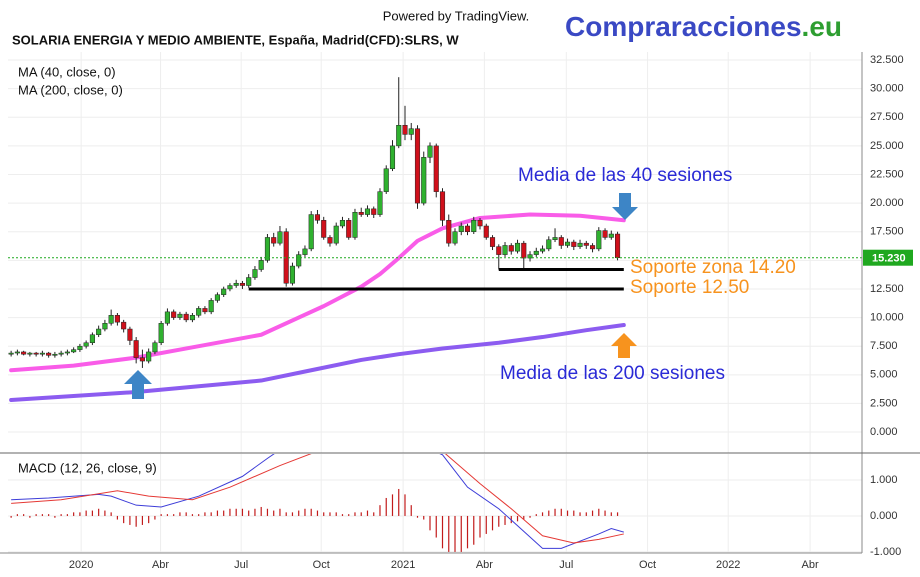  Describe the element at coordinates (625, 175) in the screenshot. I see `annotation: Media de las 40 sesiones` at that location.